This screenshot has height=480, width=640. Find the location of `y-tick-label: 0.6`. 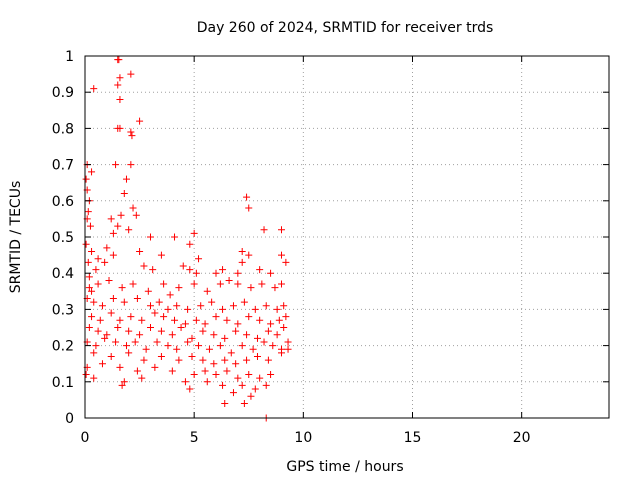

y-tick-label: 0.6 is located at coordinates (63, 202).